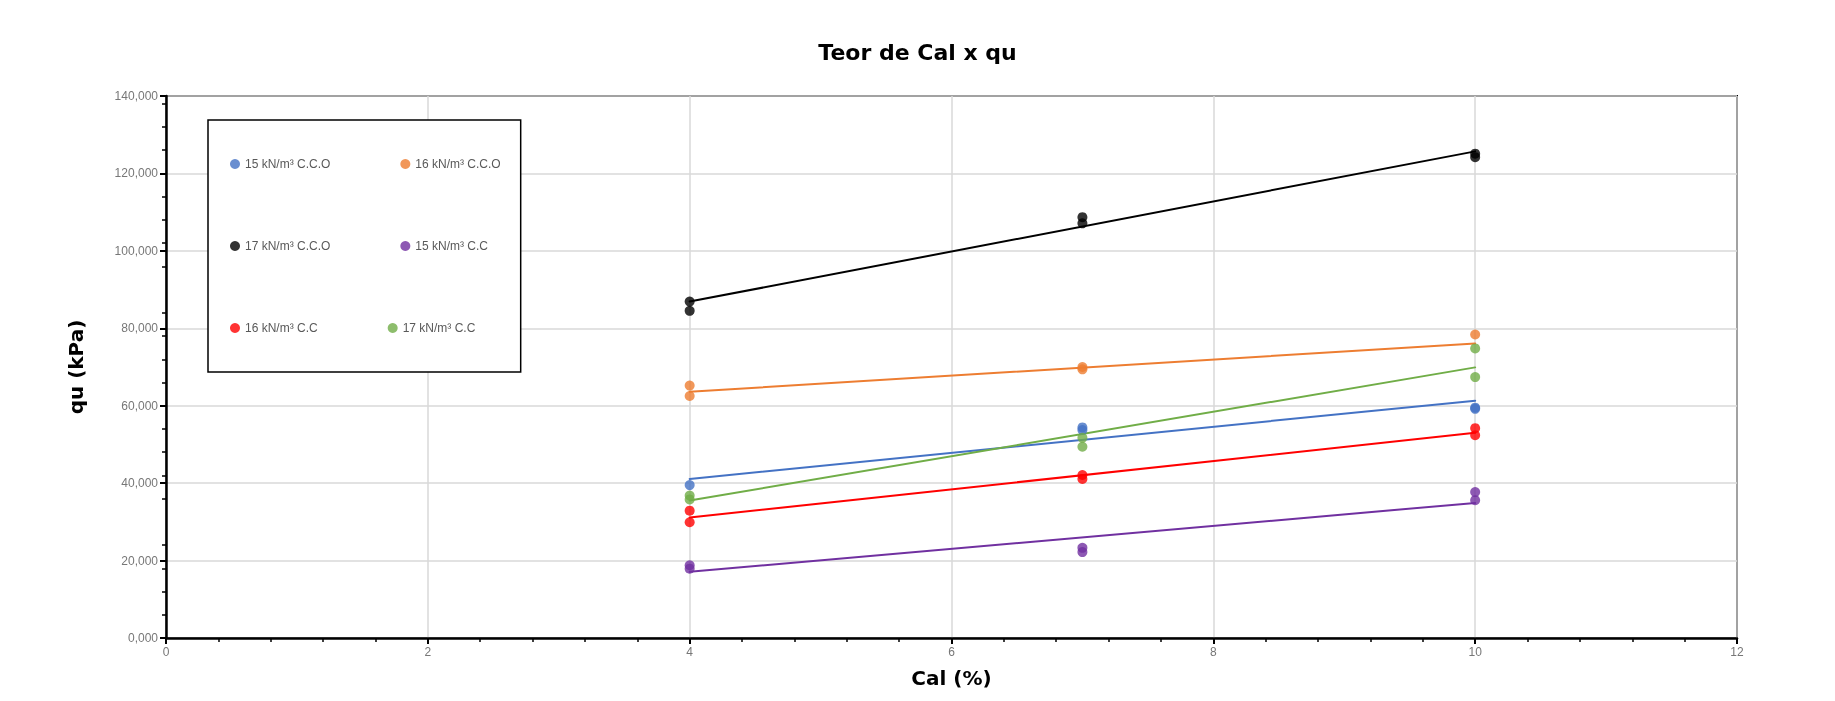  What do you see at coordinates (1737, 652) in the screenshot?
I see `x-tick-label: 12` at bounding box center [1737, 652].